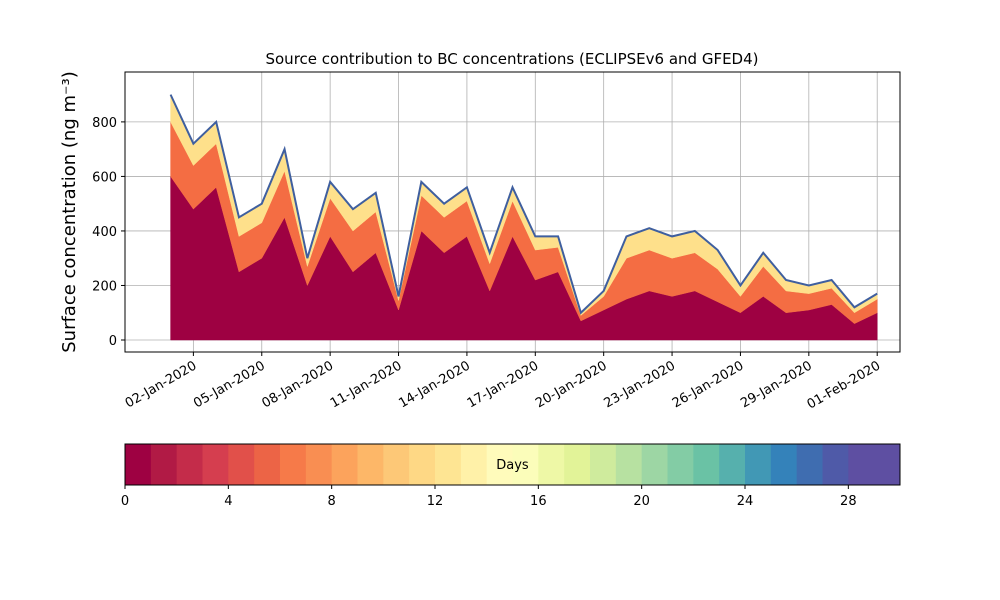 This screenshot has height=600, width=1000. Describe the element at coordinates (571, 384) in the screenshot. I see `x-tick-label: 20-Jan-2020` at that location.